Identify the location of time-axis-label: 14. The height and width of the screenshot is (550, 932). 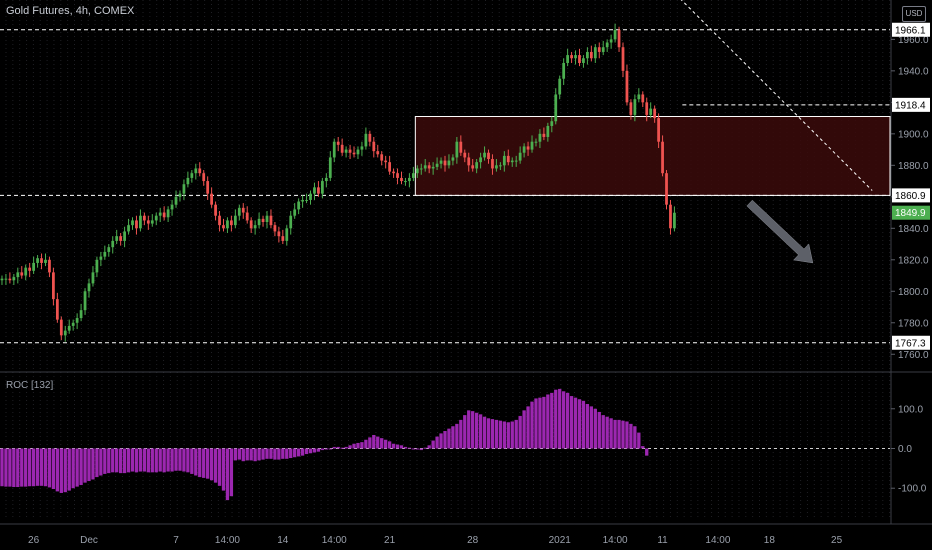
(283, 540).